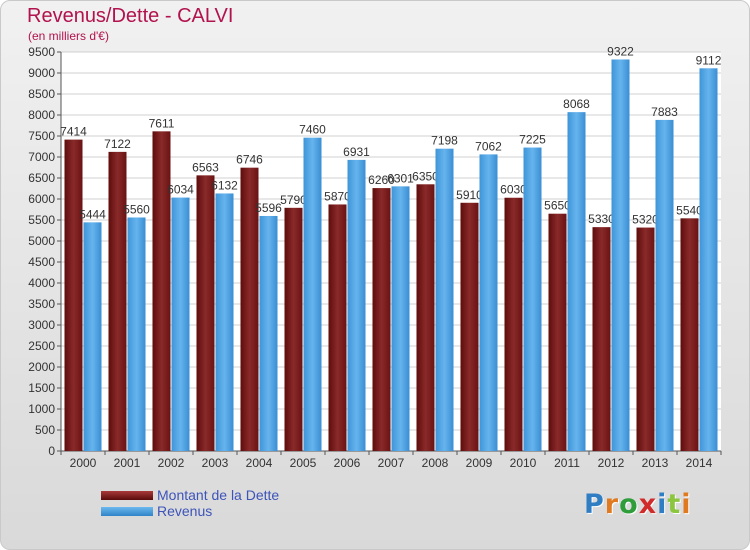 This screenshot has width=750, height=550. I want to click on data-label-debt: 7611, so click(162, 123).